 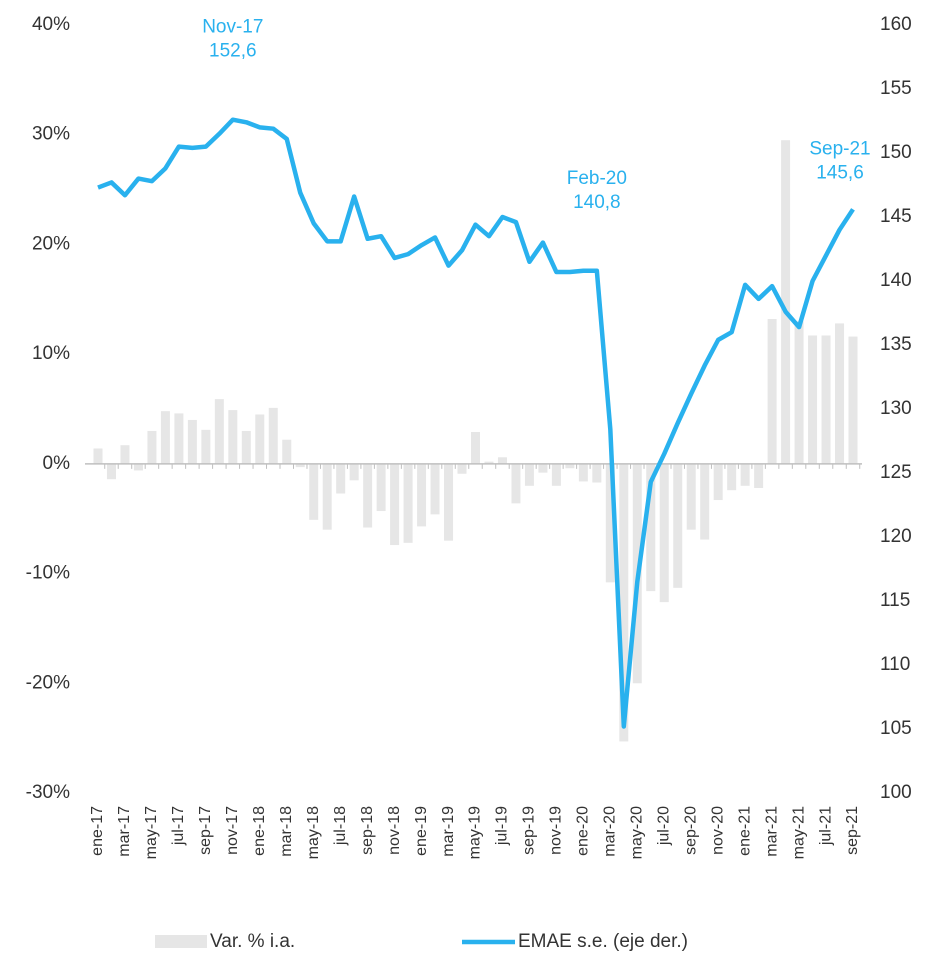 What do you see at coordinates (48, 792) in the screenshot?
I see `y-tick-label: -30%` at bounding box center [48, 792].